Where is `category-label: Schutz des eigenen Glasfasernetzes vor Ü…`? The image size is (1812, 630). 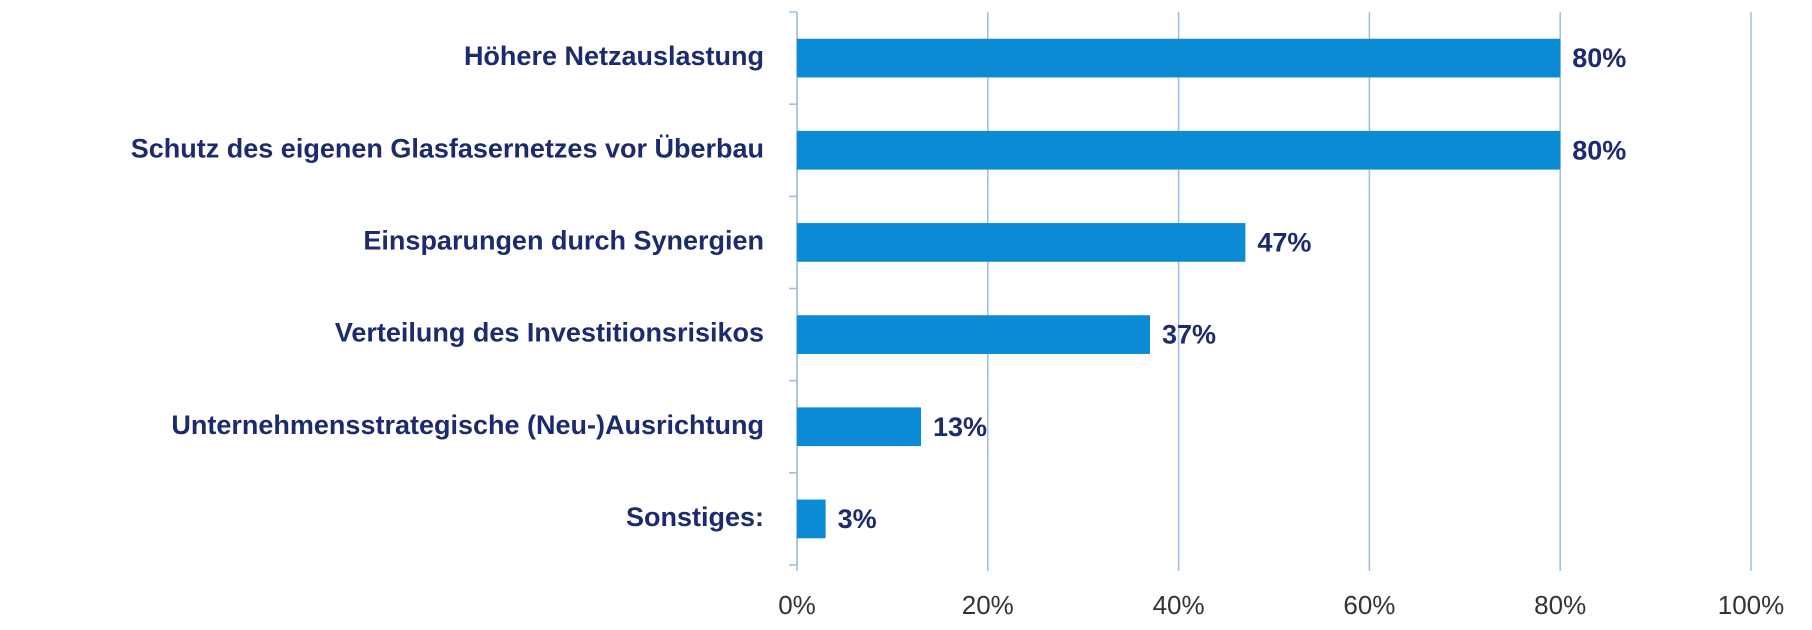 category-label: Schutz des eigenen Glasfasernetzes vor Ü… is located at coordinates (447, 148).